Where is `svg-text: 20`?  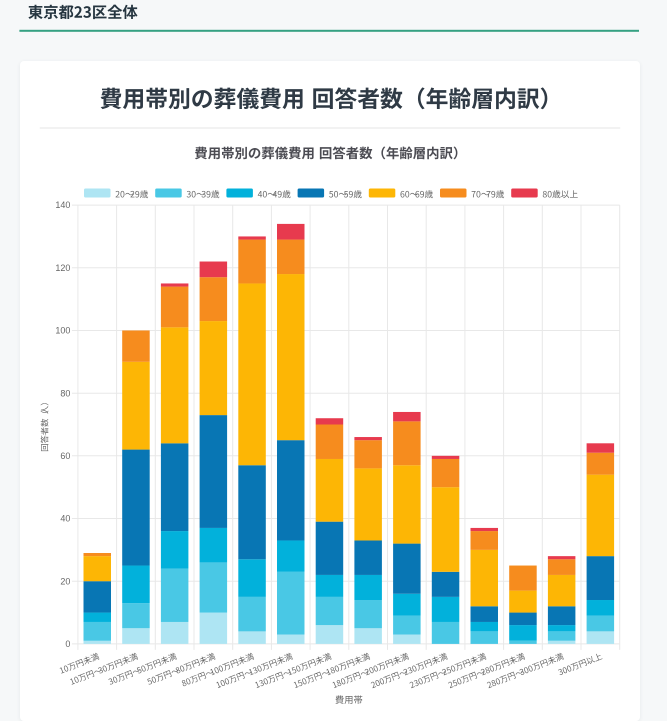
svg-text: 20 is located at coordinates (65, 581).